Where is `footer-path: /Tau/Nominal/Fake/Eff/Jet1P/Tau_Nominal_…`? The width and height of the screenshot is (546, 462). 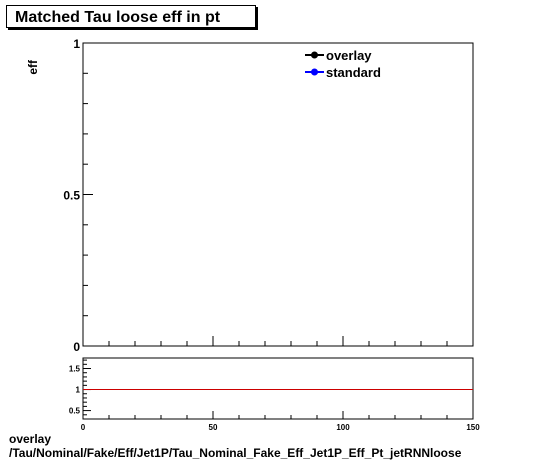 footer-path: /Tau/Nominal/Fake/Eff/Jet1P/Tau_Nominal_… is located at coordinates (235, 453).